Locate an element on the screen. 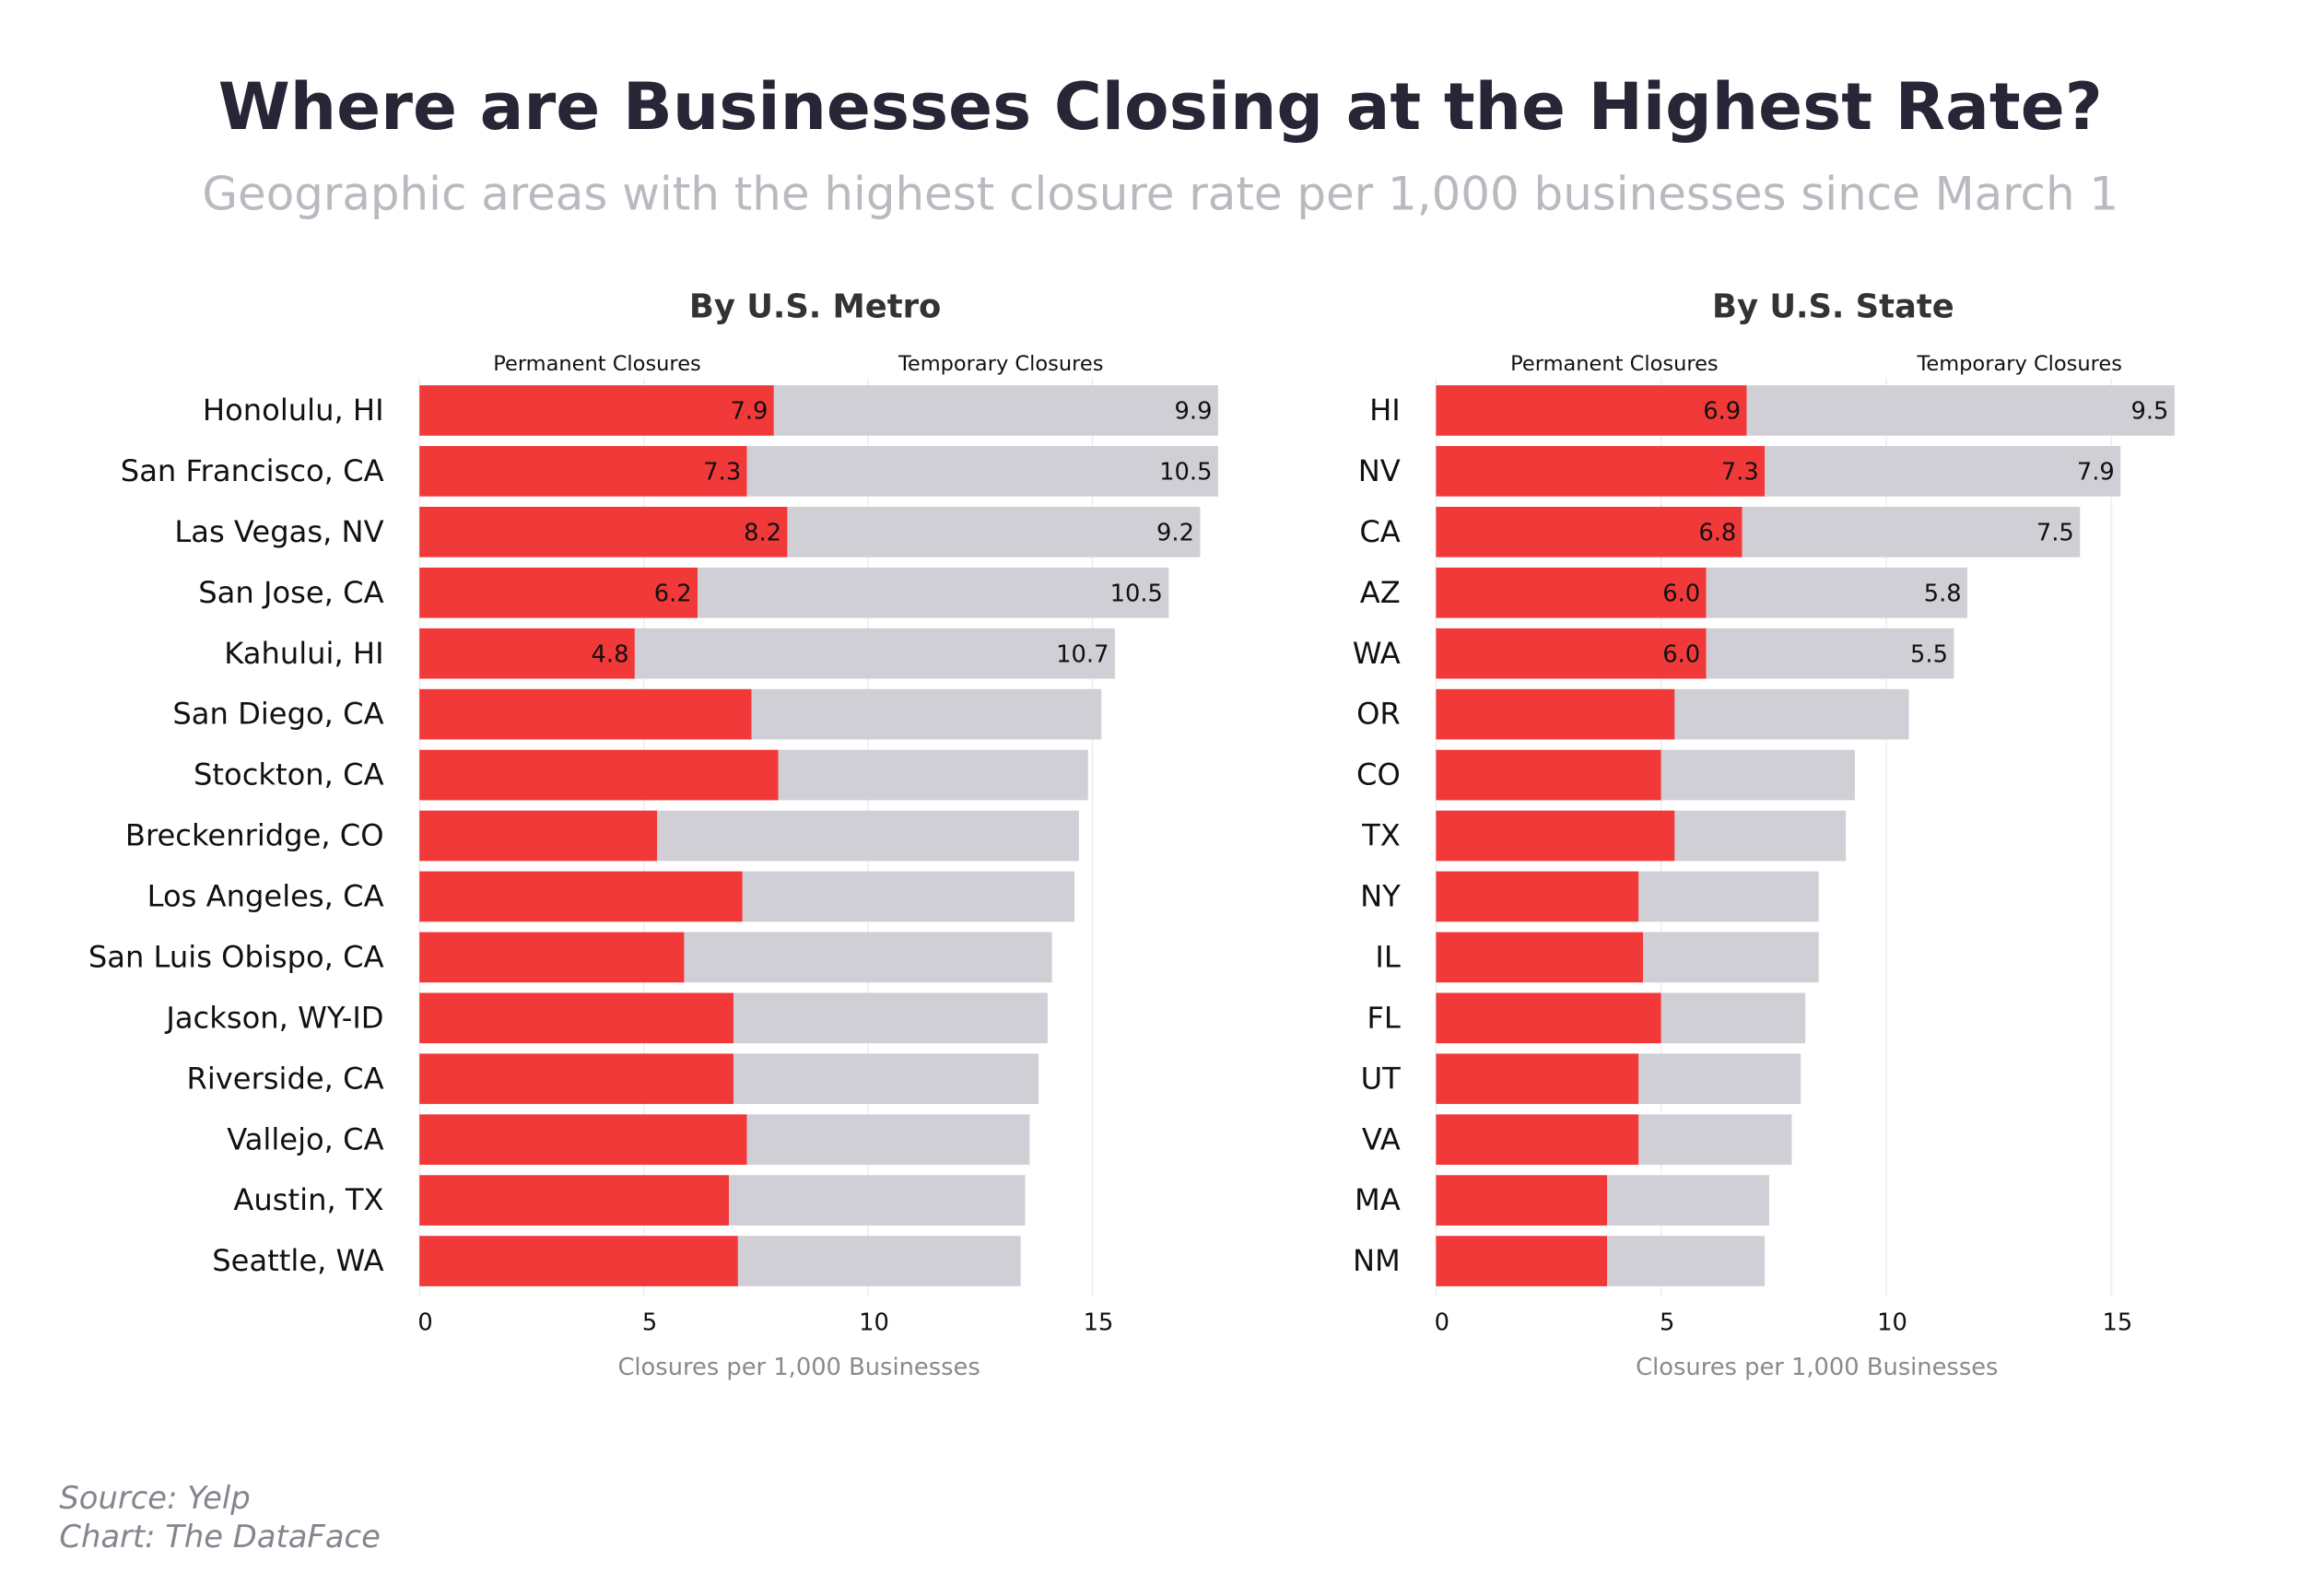  y-tick-label: UT is located at coordinates (1381, 1078).